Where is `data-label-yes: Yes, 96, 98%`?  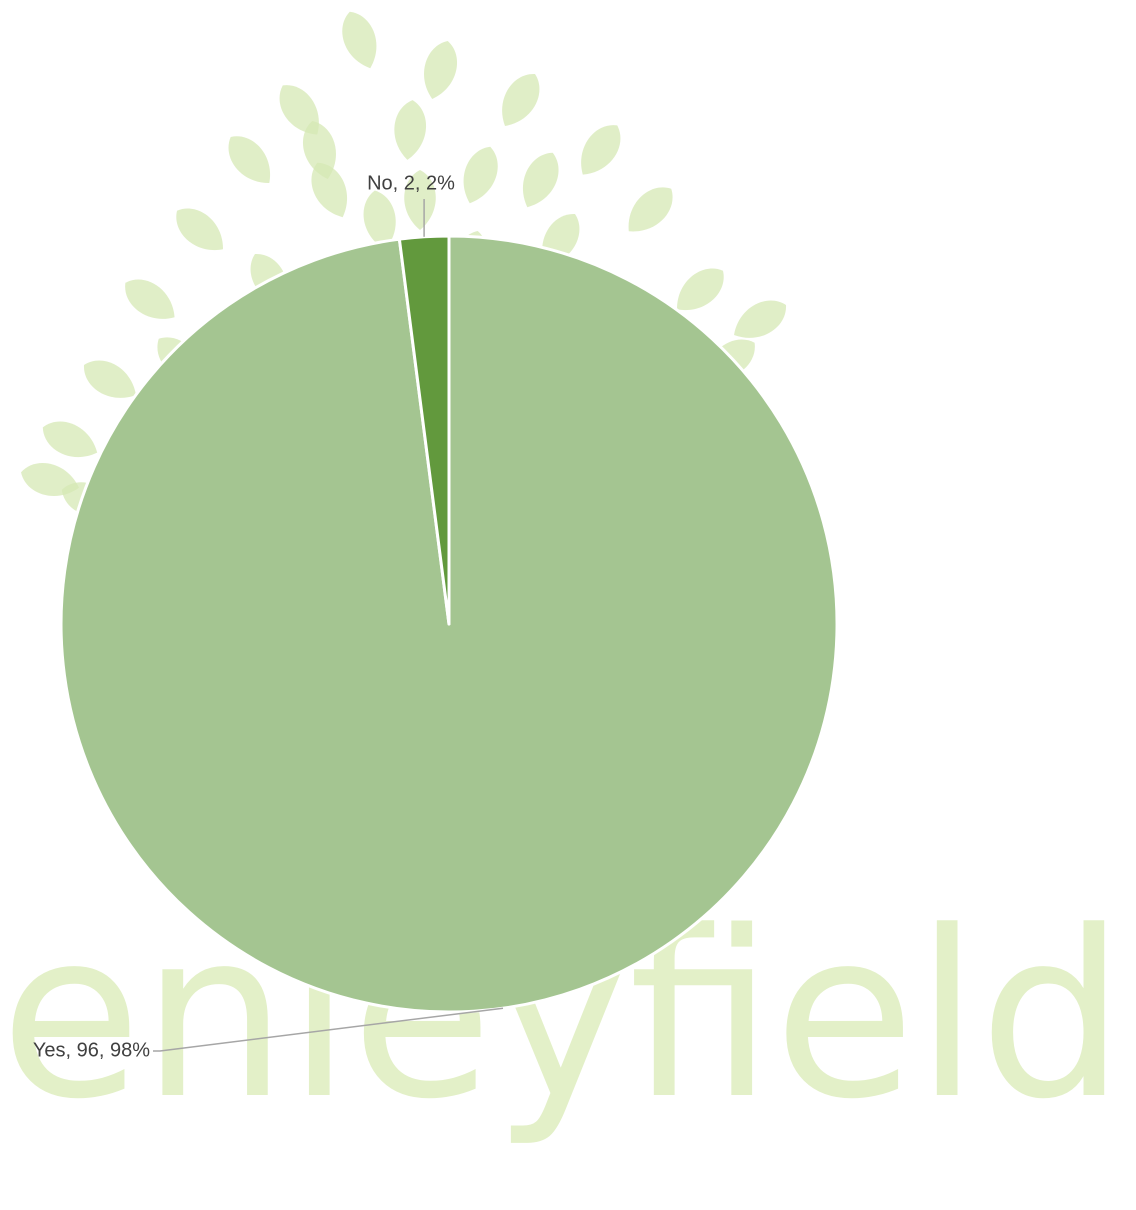
data-label-yes: Yes, 96, 98% is located at coordinates (91, 1050).